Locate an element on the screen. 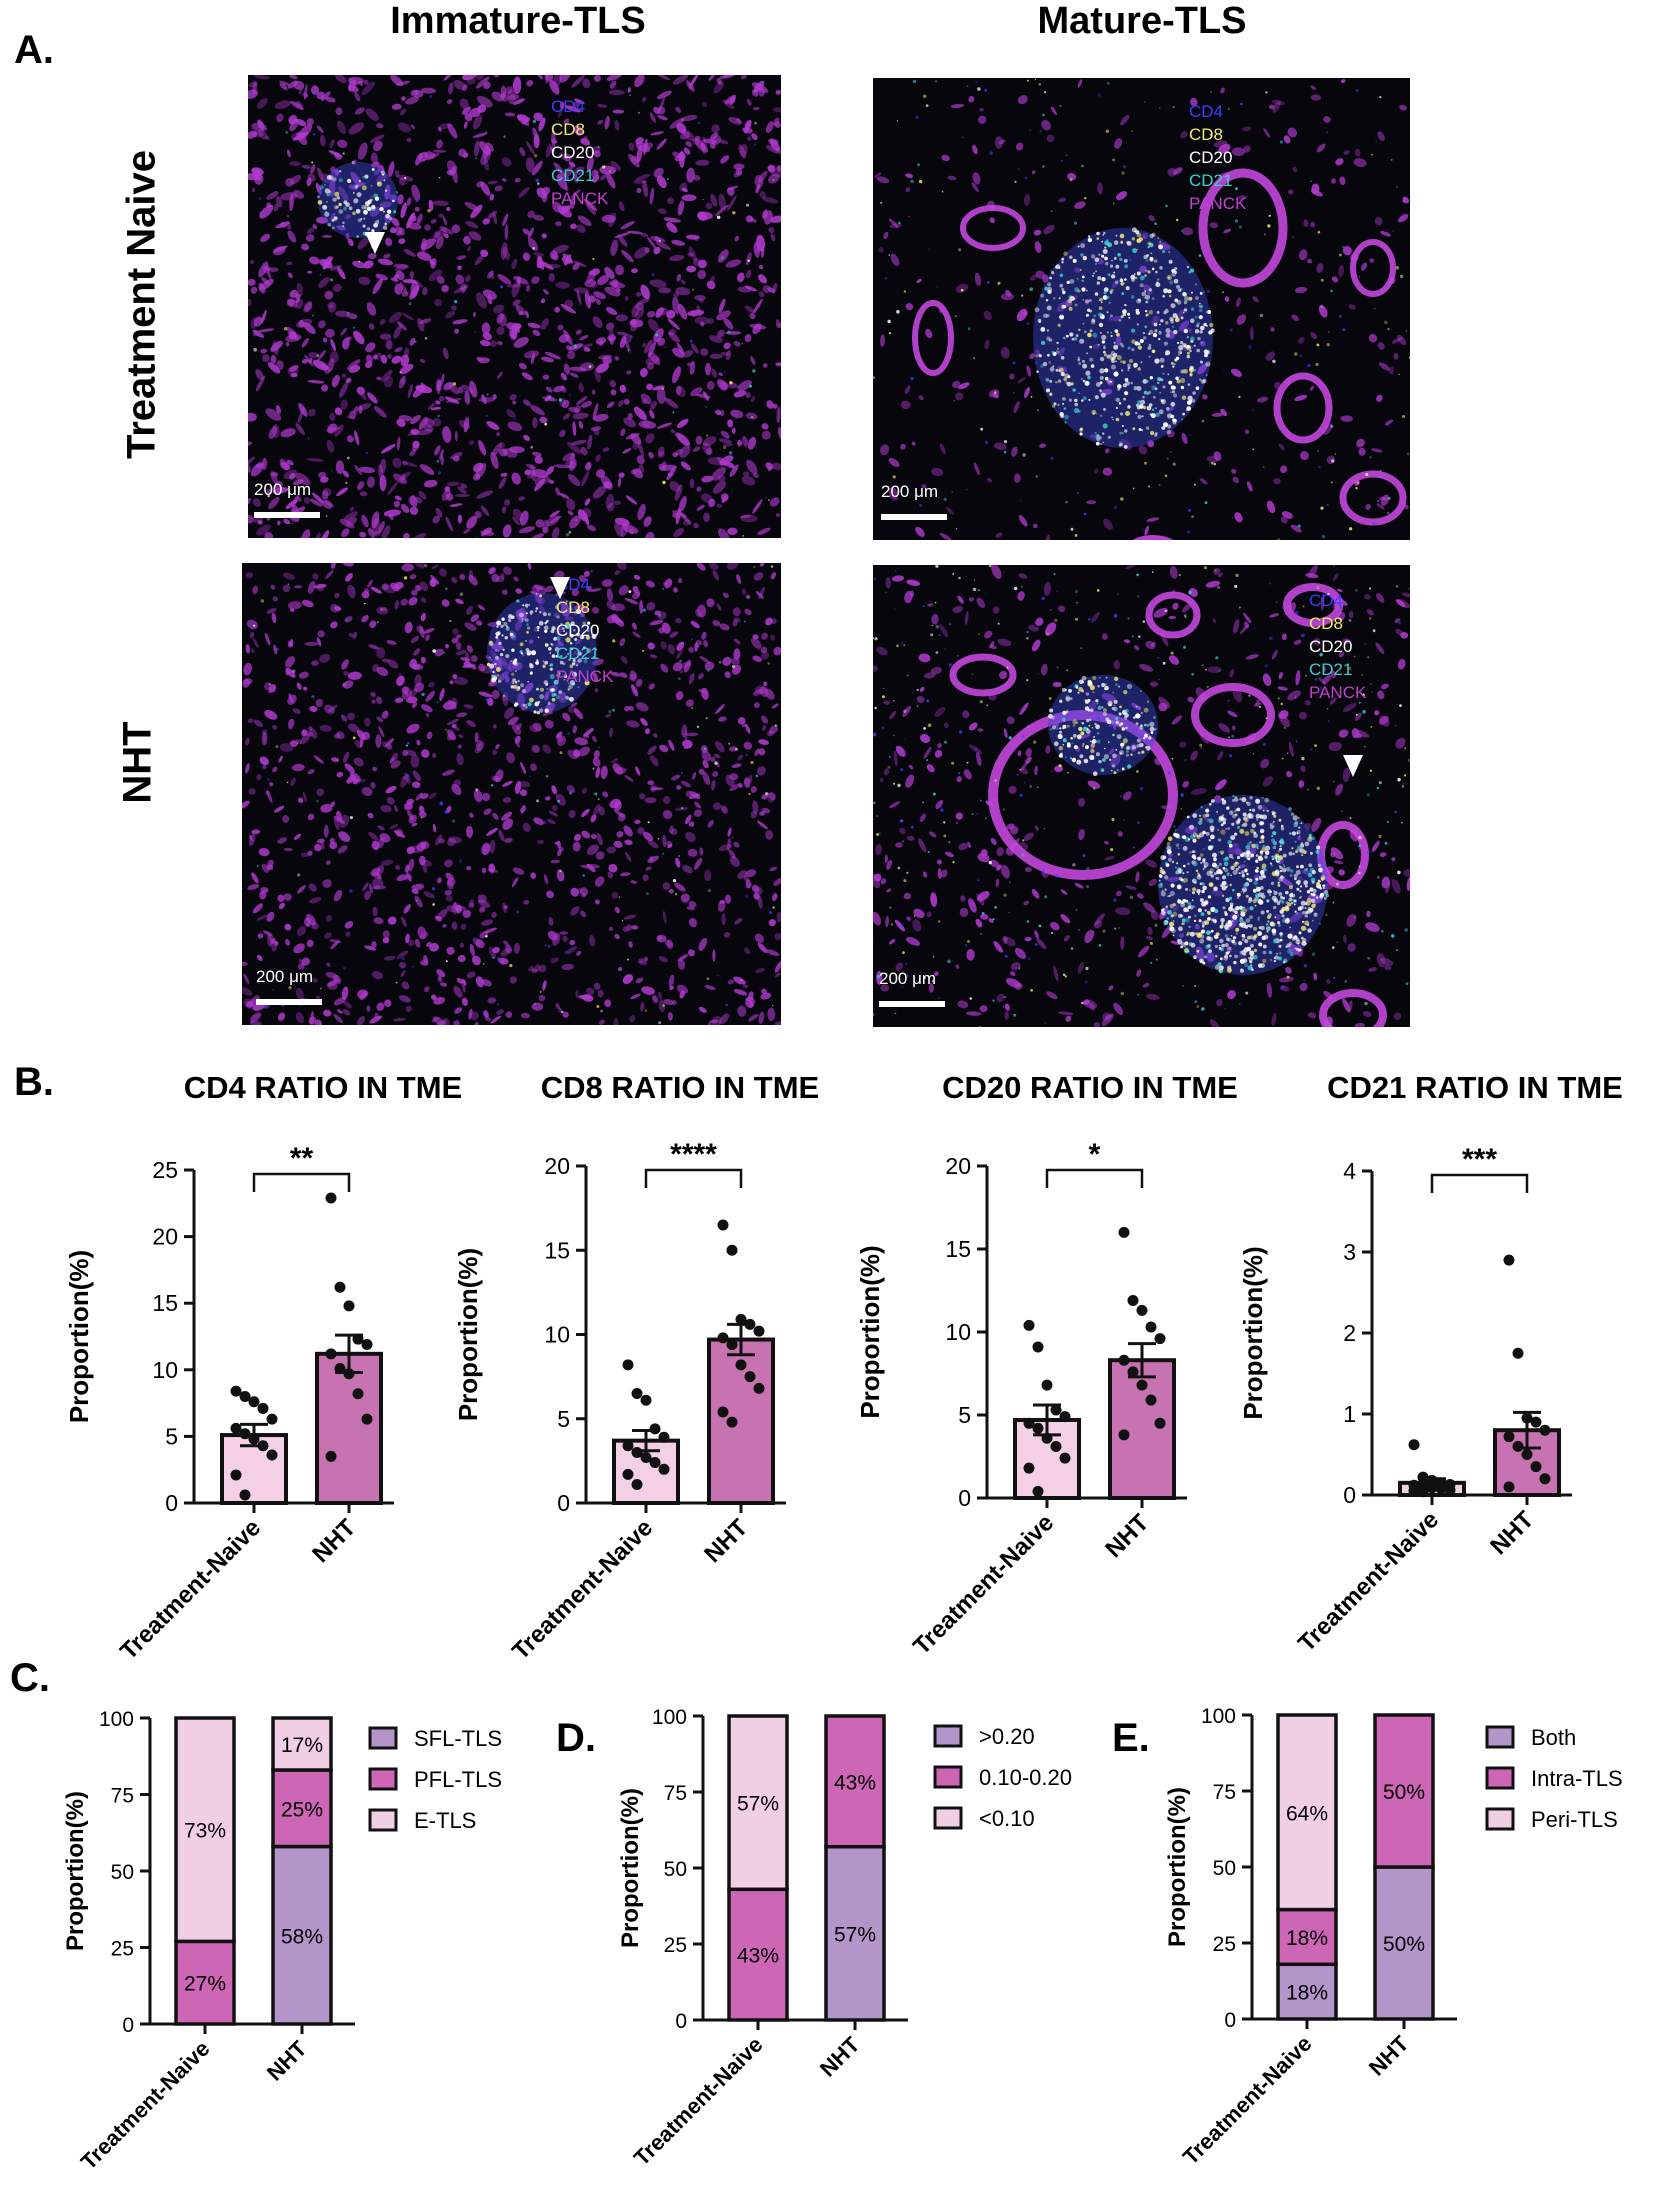 This screenshot has width=1654, height=2190. y-tick-label: 15 is located at coordinates (557, 1250).